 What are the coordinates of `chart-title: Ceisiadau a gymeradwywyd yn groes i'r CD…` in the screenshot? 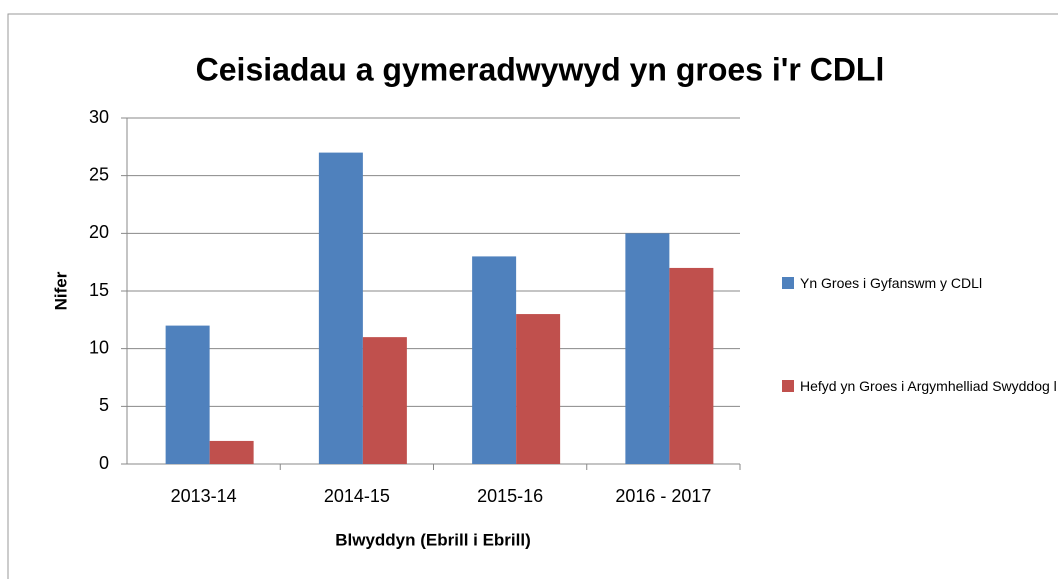 It's located at (540, 69).